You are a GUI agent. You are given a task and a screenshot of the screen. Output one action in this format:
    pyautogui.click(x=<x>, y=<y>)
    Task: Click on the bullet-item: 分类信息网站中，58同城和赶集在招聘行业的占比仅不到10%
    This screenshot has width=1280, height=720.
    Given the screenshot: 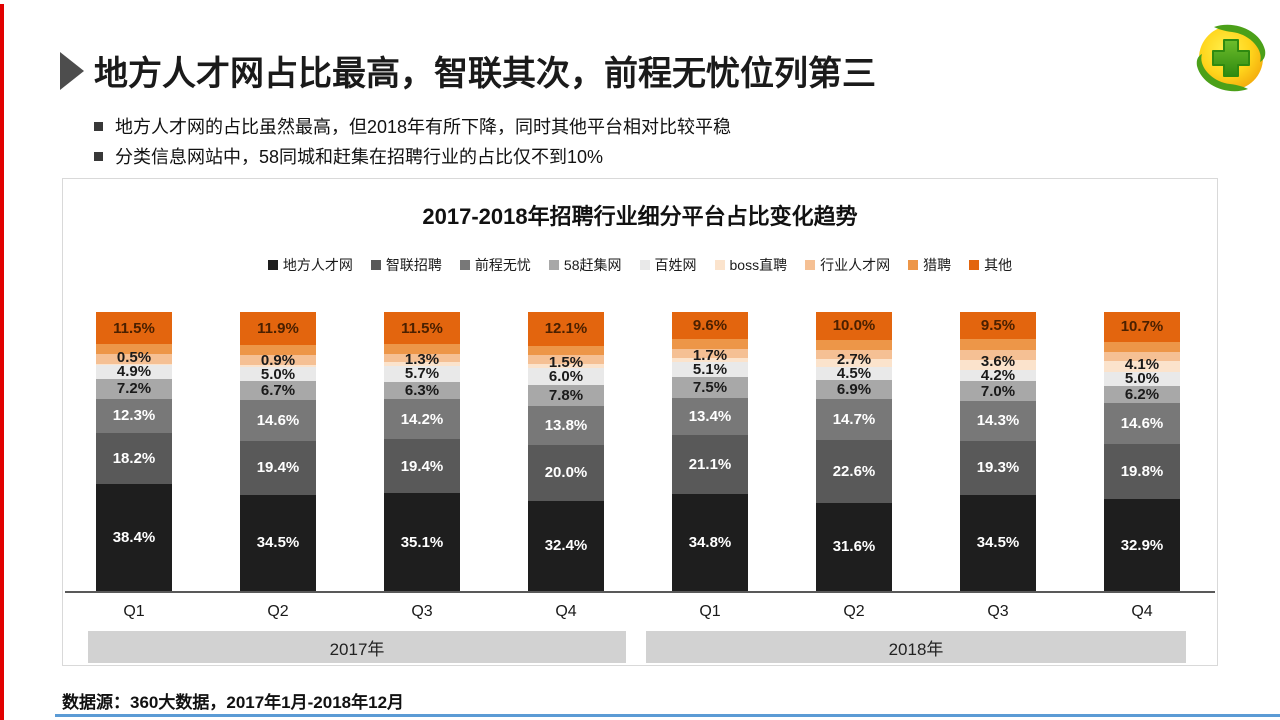 What is the action you would take?
    pyautogui.click(x=348, y=157)
    